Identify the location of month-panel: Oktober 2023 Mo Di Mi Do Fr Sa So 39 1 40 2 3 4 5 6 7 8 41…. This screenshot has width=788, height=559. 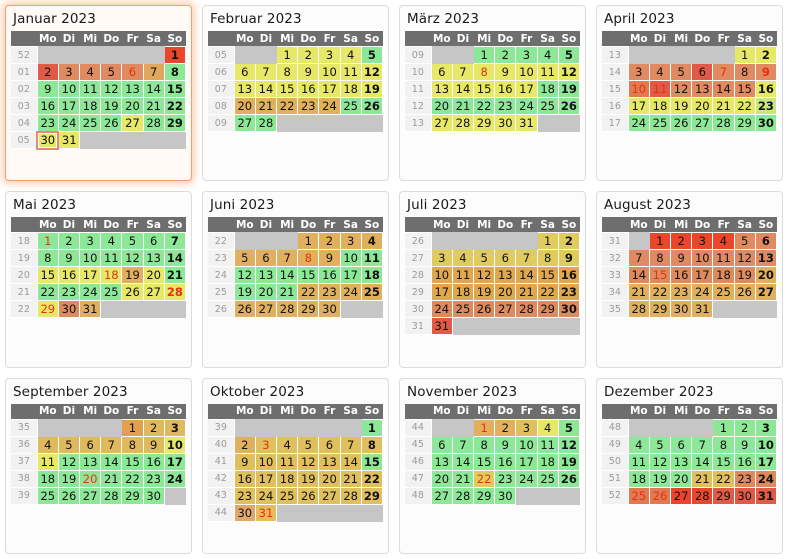
(295, 465).